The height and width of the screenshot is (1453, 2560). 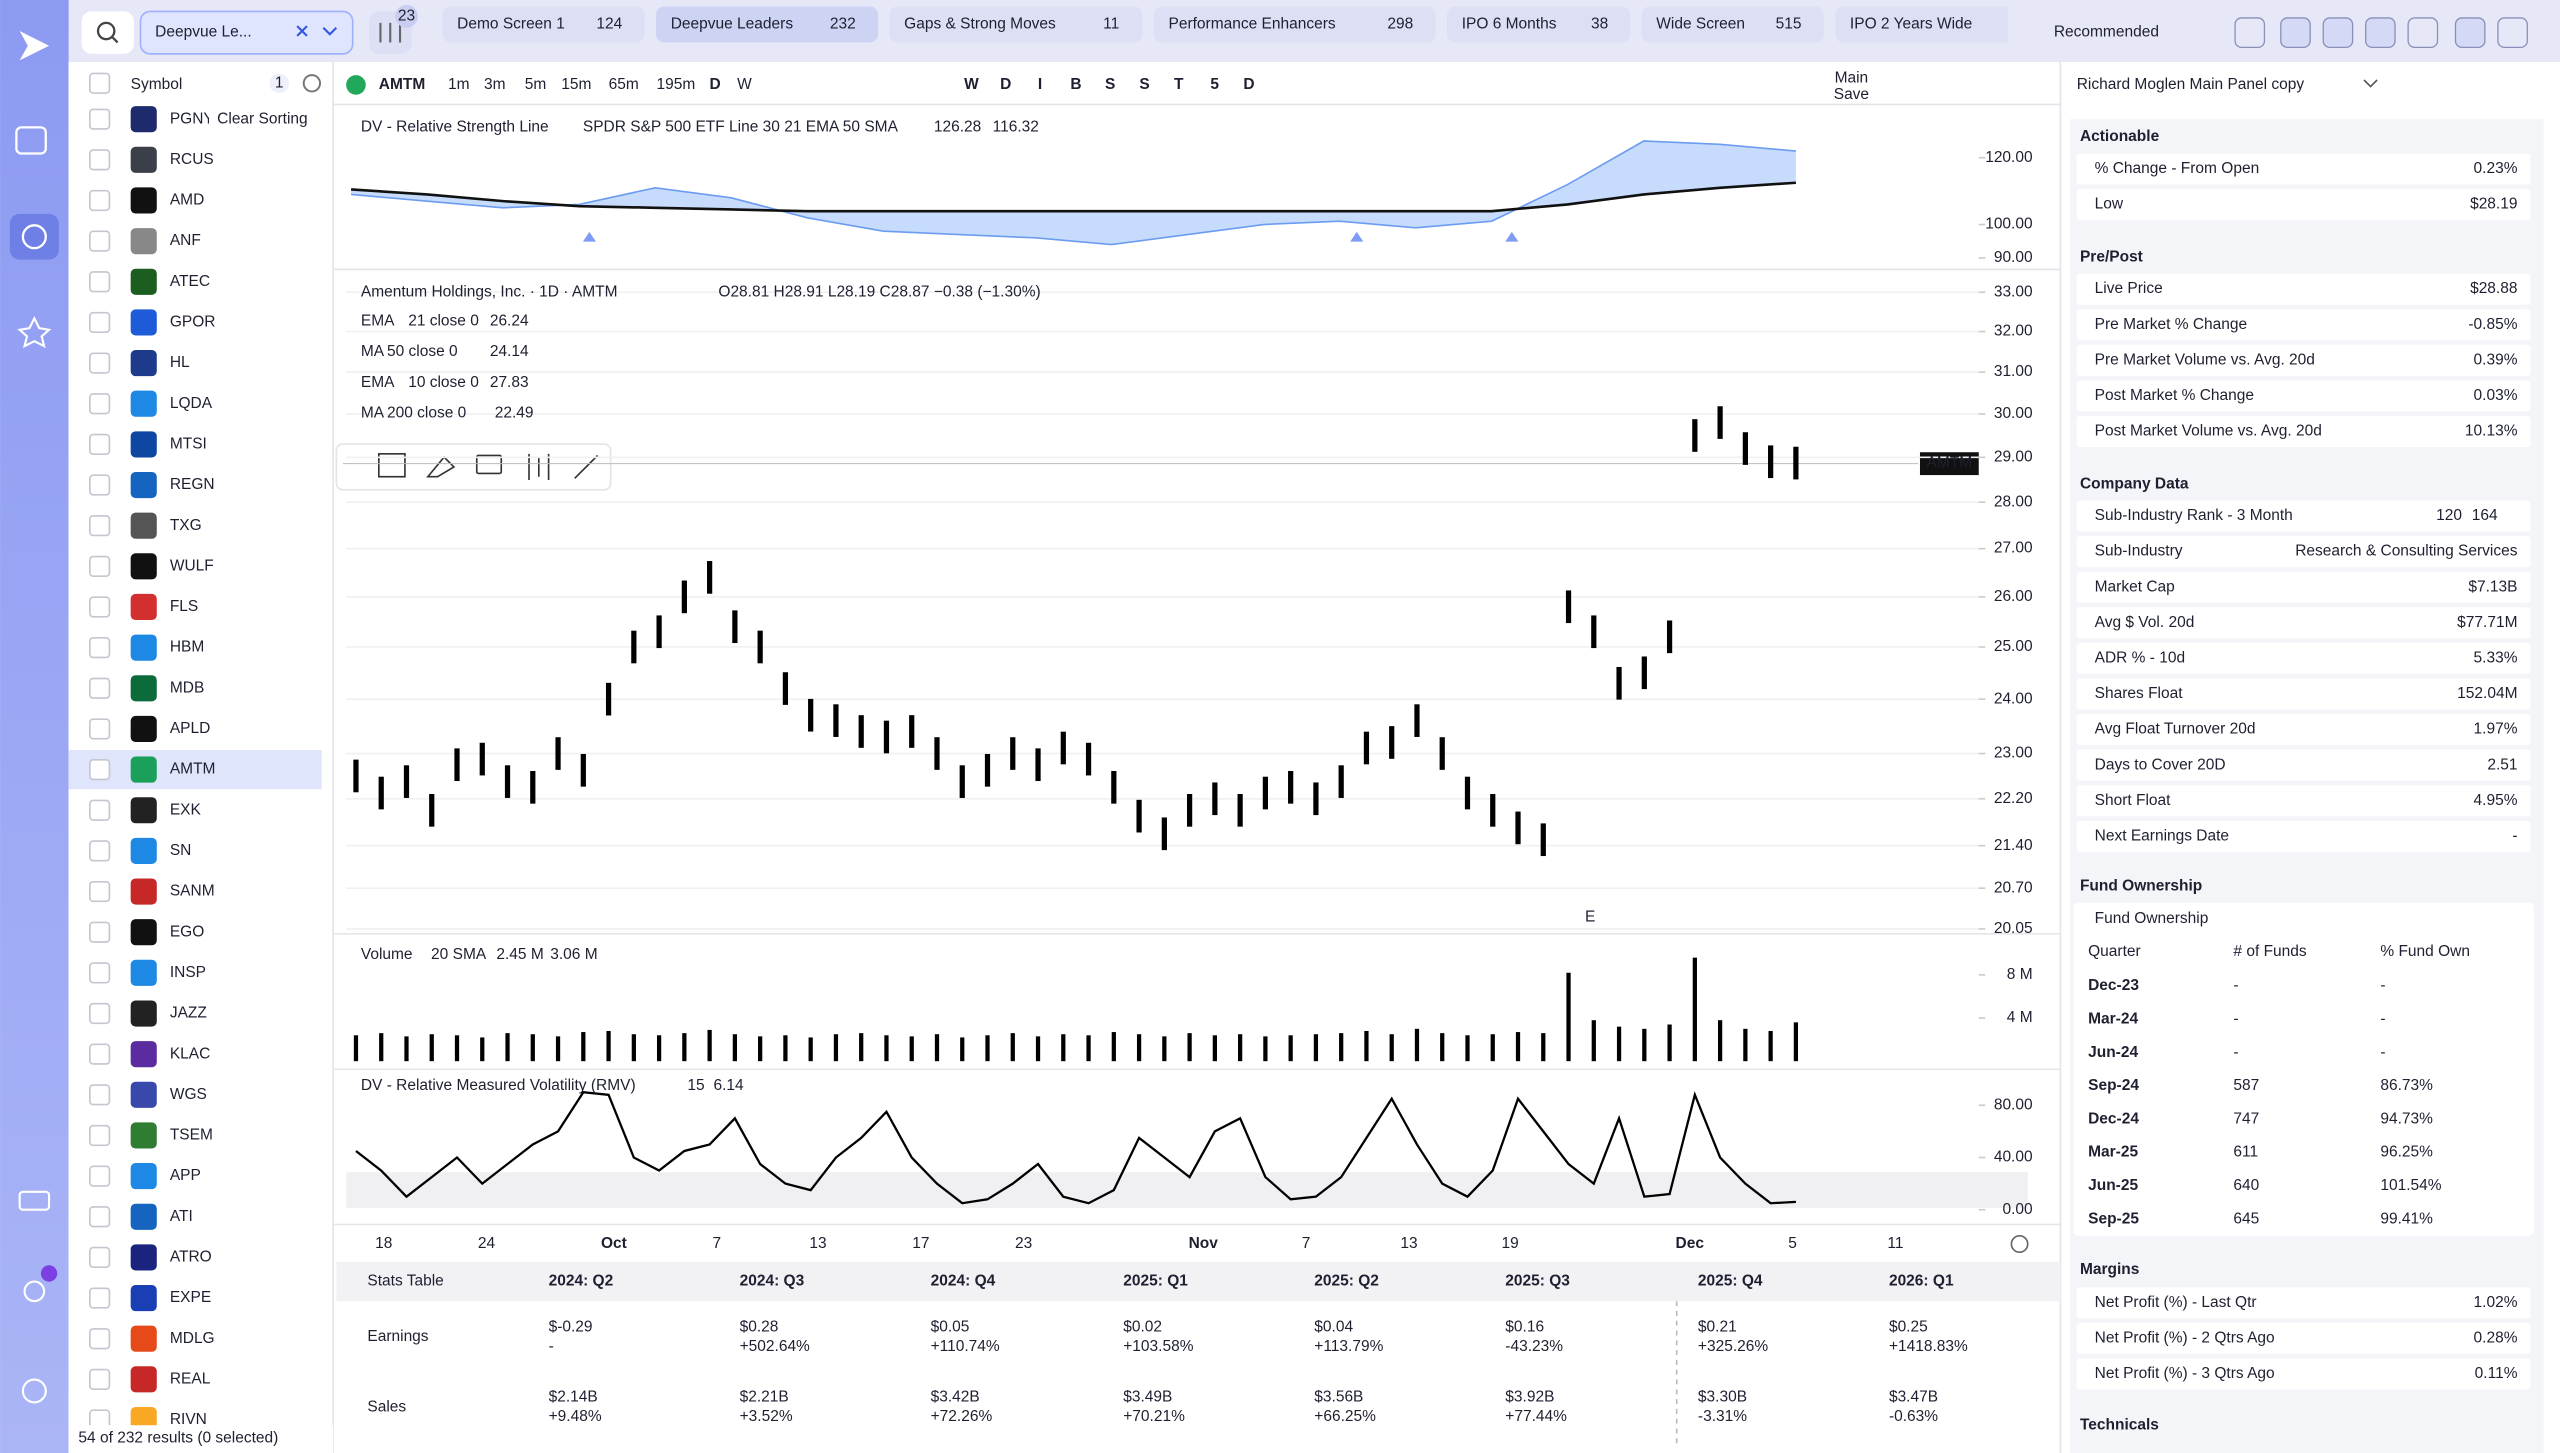 What do you see at coordinates (190, 1053) in the screenshot?
I see `ticker: KLAC` at bounding box center [190, 1053].